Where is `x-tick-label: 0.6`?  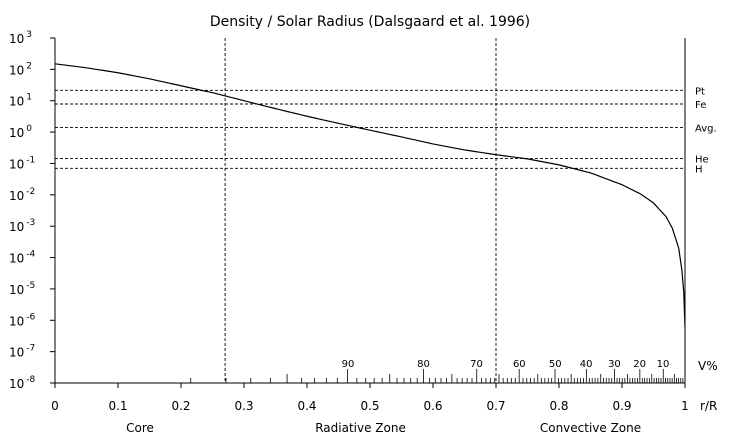
x-tick-label: 0.6 is located at coordinates (432, 406).